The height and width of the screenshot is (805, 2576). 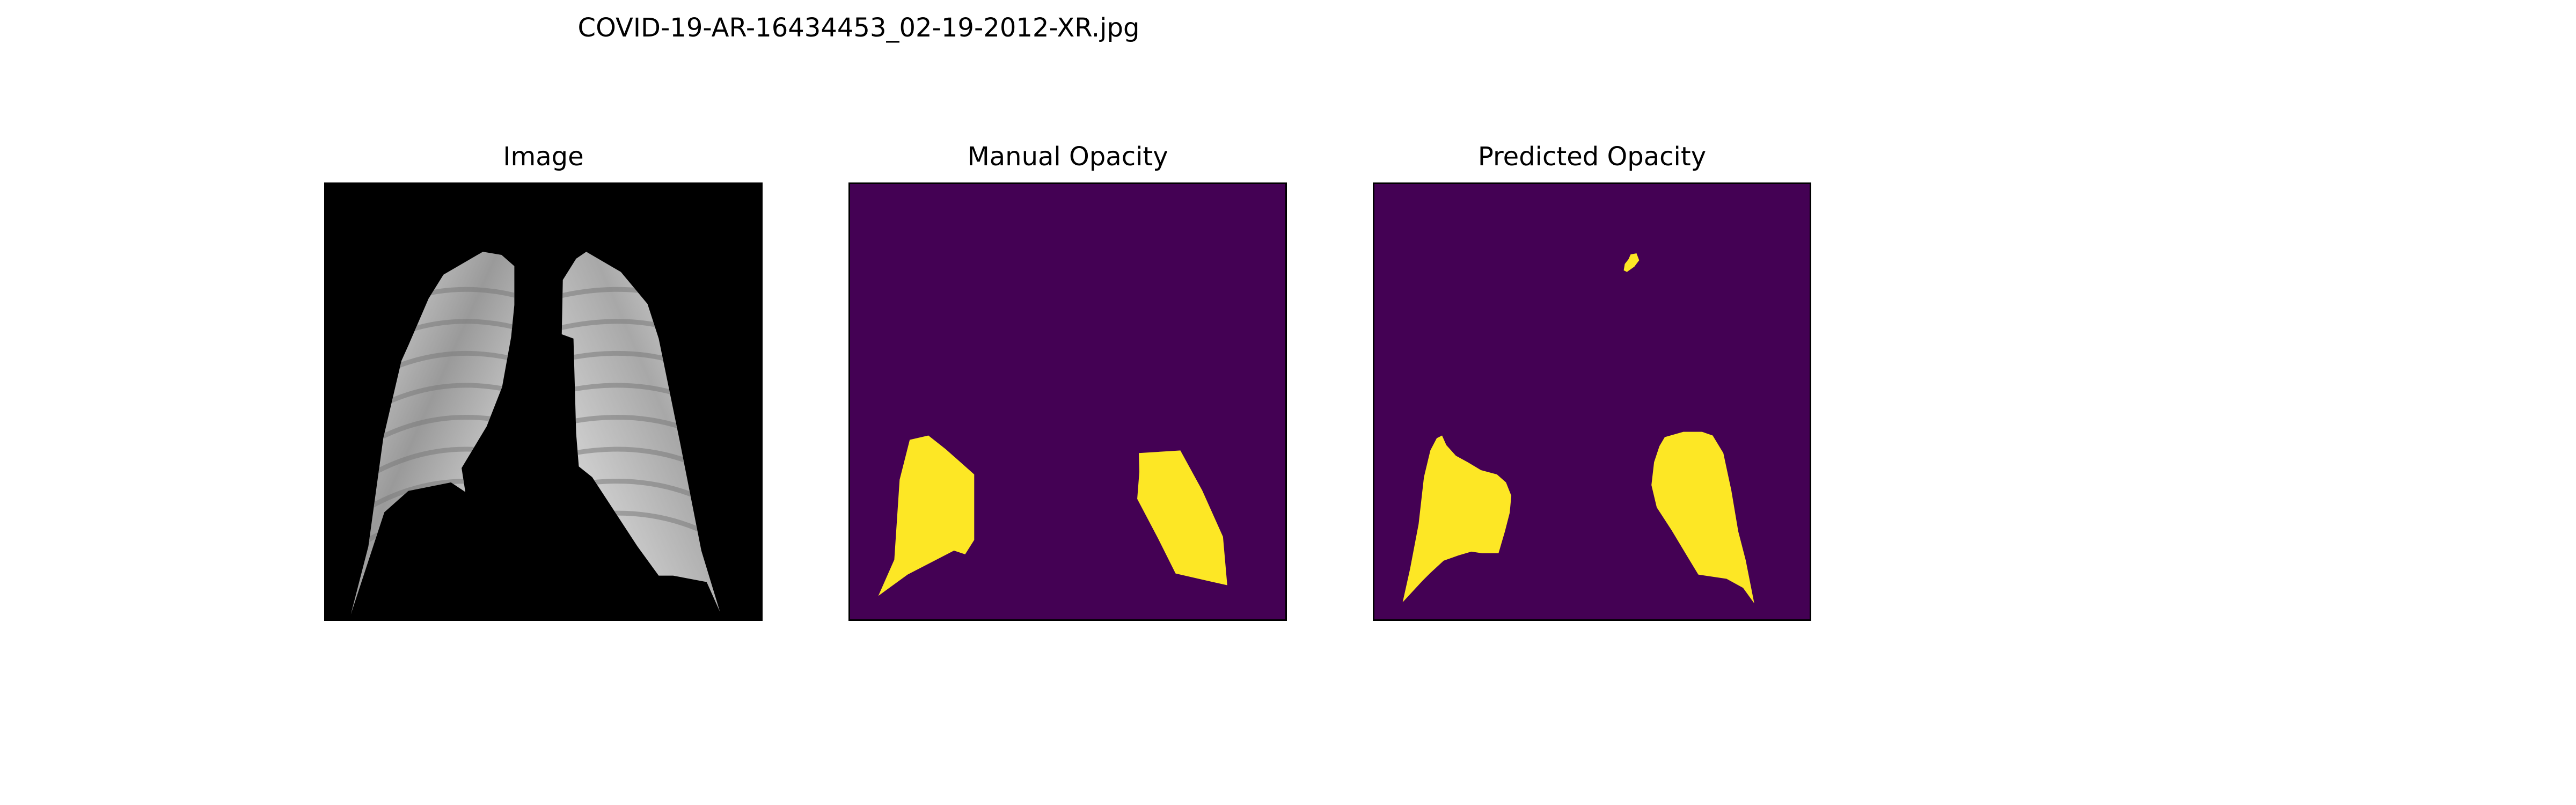 I want to click on panel-manual-opacity: Manual Opacity, so click(x=1067, y=381).